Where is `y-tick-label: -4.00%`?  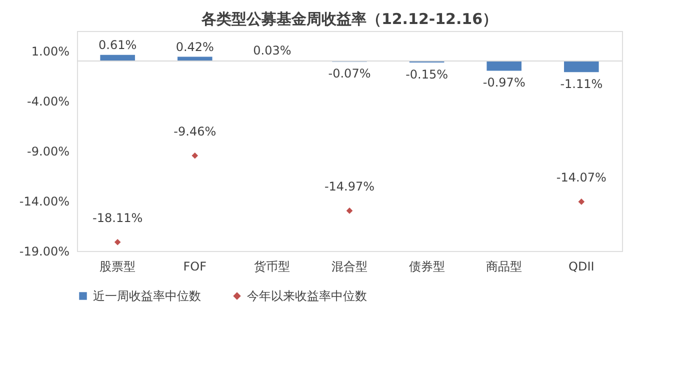
y-tick-label: -4.00% is located at coordinates (48, 101).